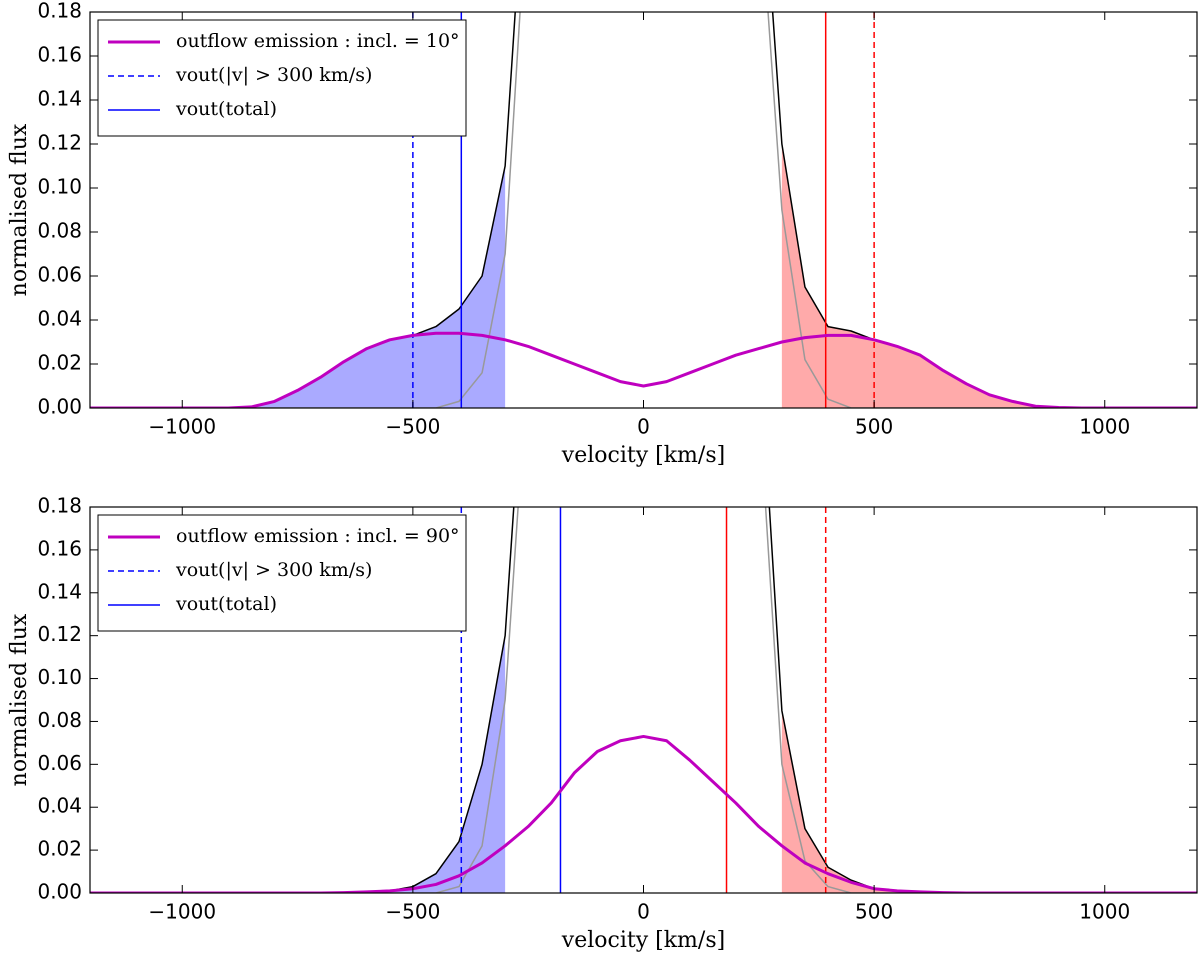 The height and width of the screenshot is (965, 1200). Describe the element at coordinates (318, 41) in the screenshot. I see `legend-label: outflow emission : incl. = 10°` at that location.